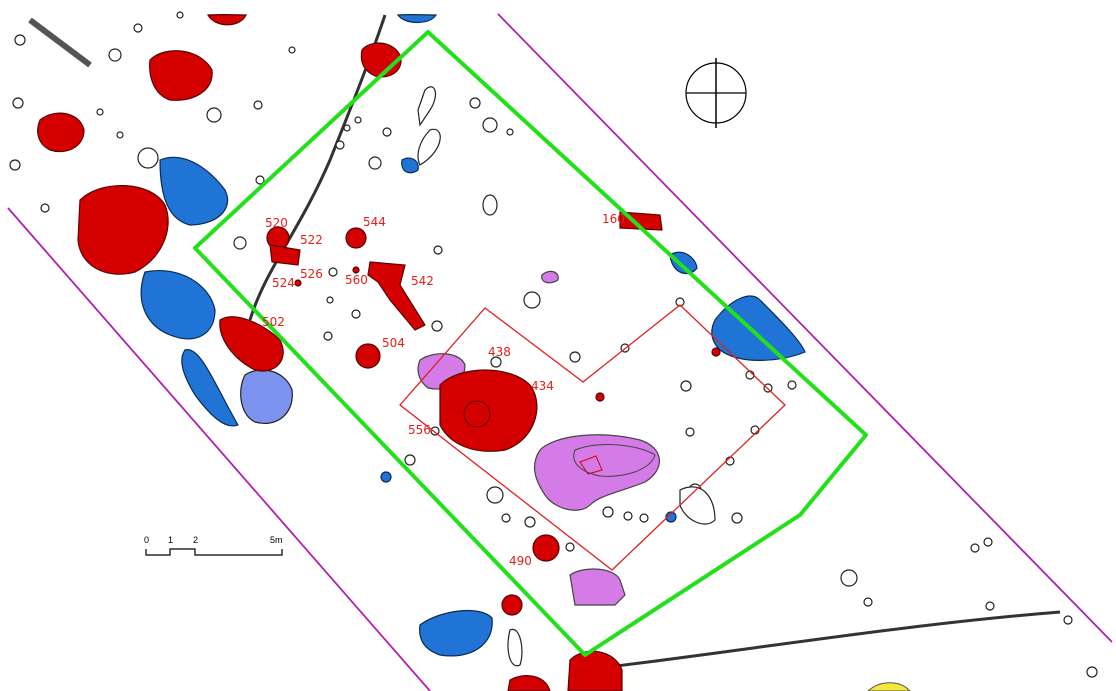  I want to click on scale-bar, so click(214, 552).